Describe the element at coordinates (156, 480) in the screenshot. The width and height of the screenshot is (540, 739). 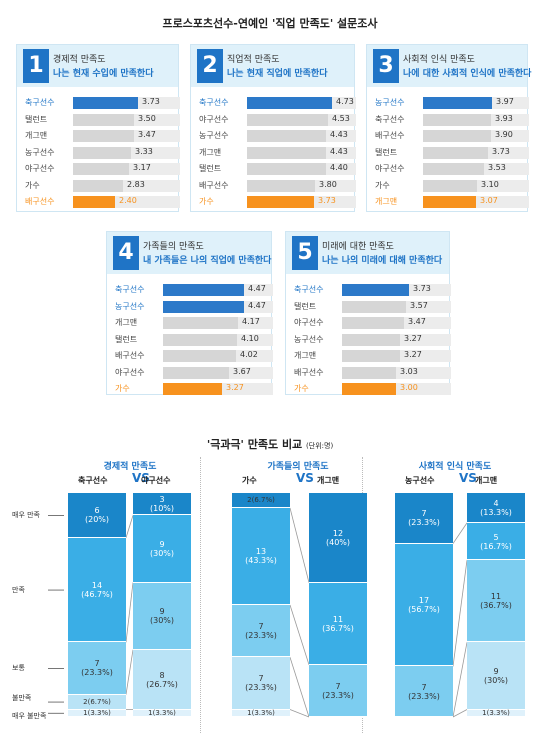
I see `series-label-right: 야구선수` at that location.